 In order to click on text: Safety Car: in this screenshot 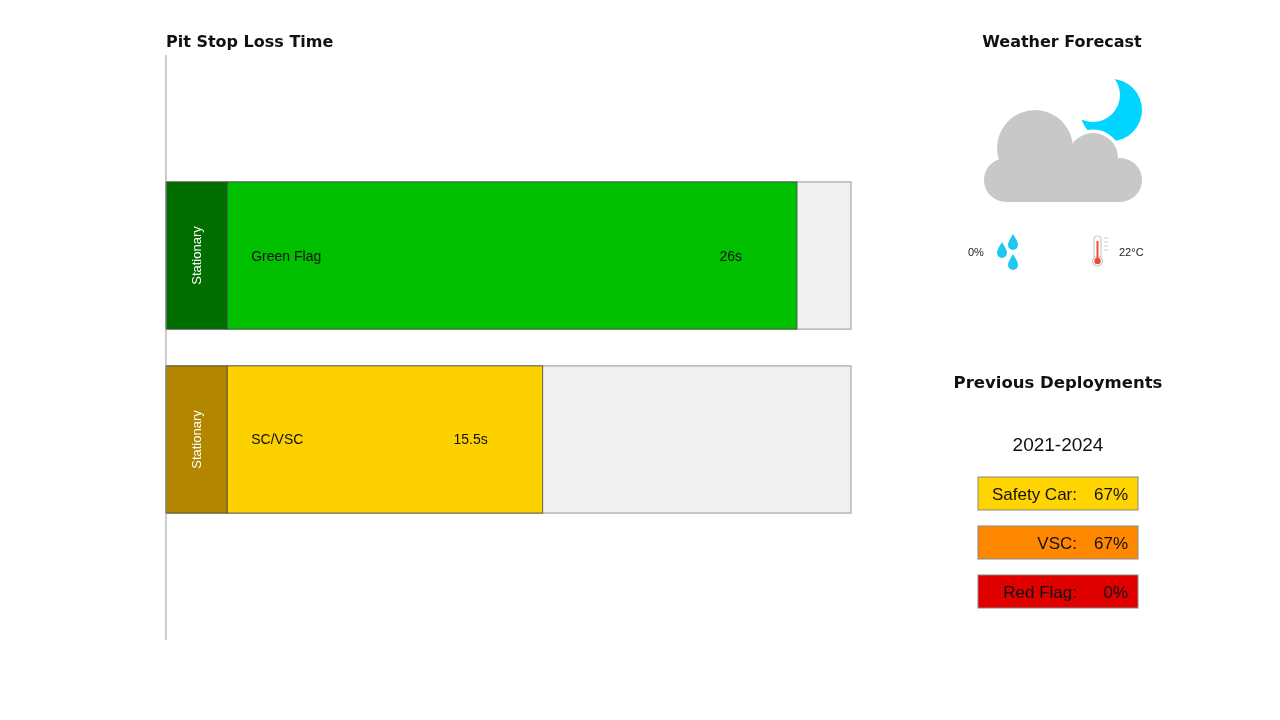, I will do `click(1034, 494)`.